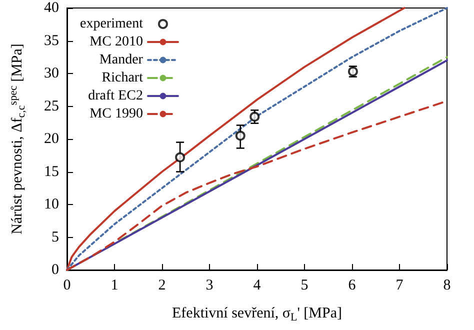 The width and height of the screenshot is (474, 330). I want to click on y-tick-label: 15, so click(51, 172).